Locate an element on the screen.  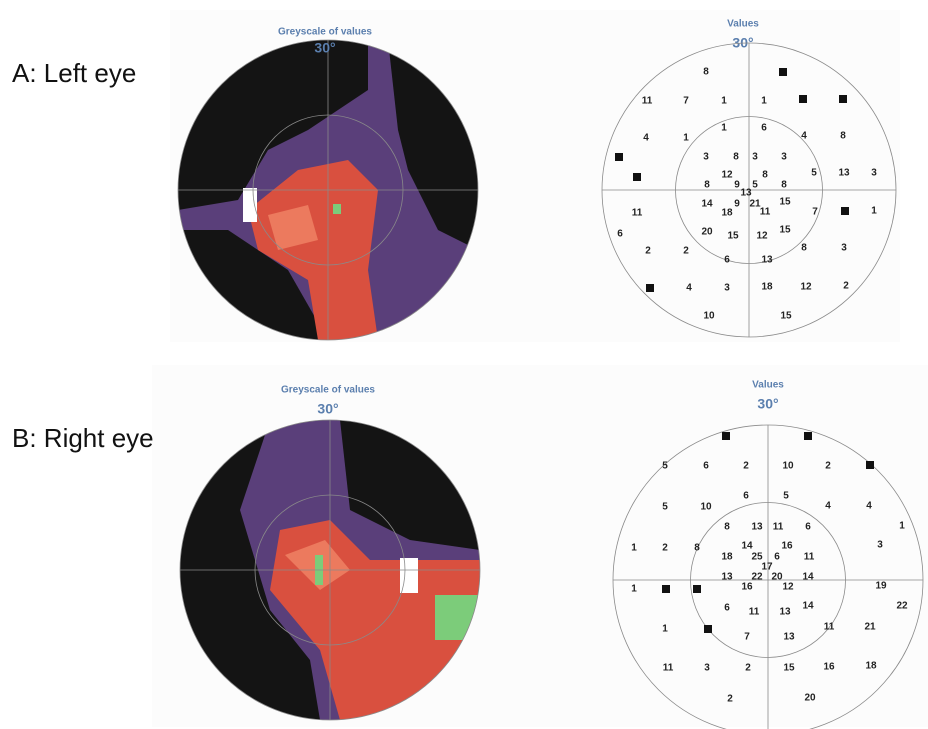
greyscale-map-a is located at coordinates (328, 190).